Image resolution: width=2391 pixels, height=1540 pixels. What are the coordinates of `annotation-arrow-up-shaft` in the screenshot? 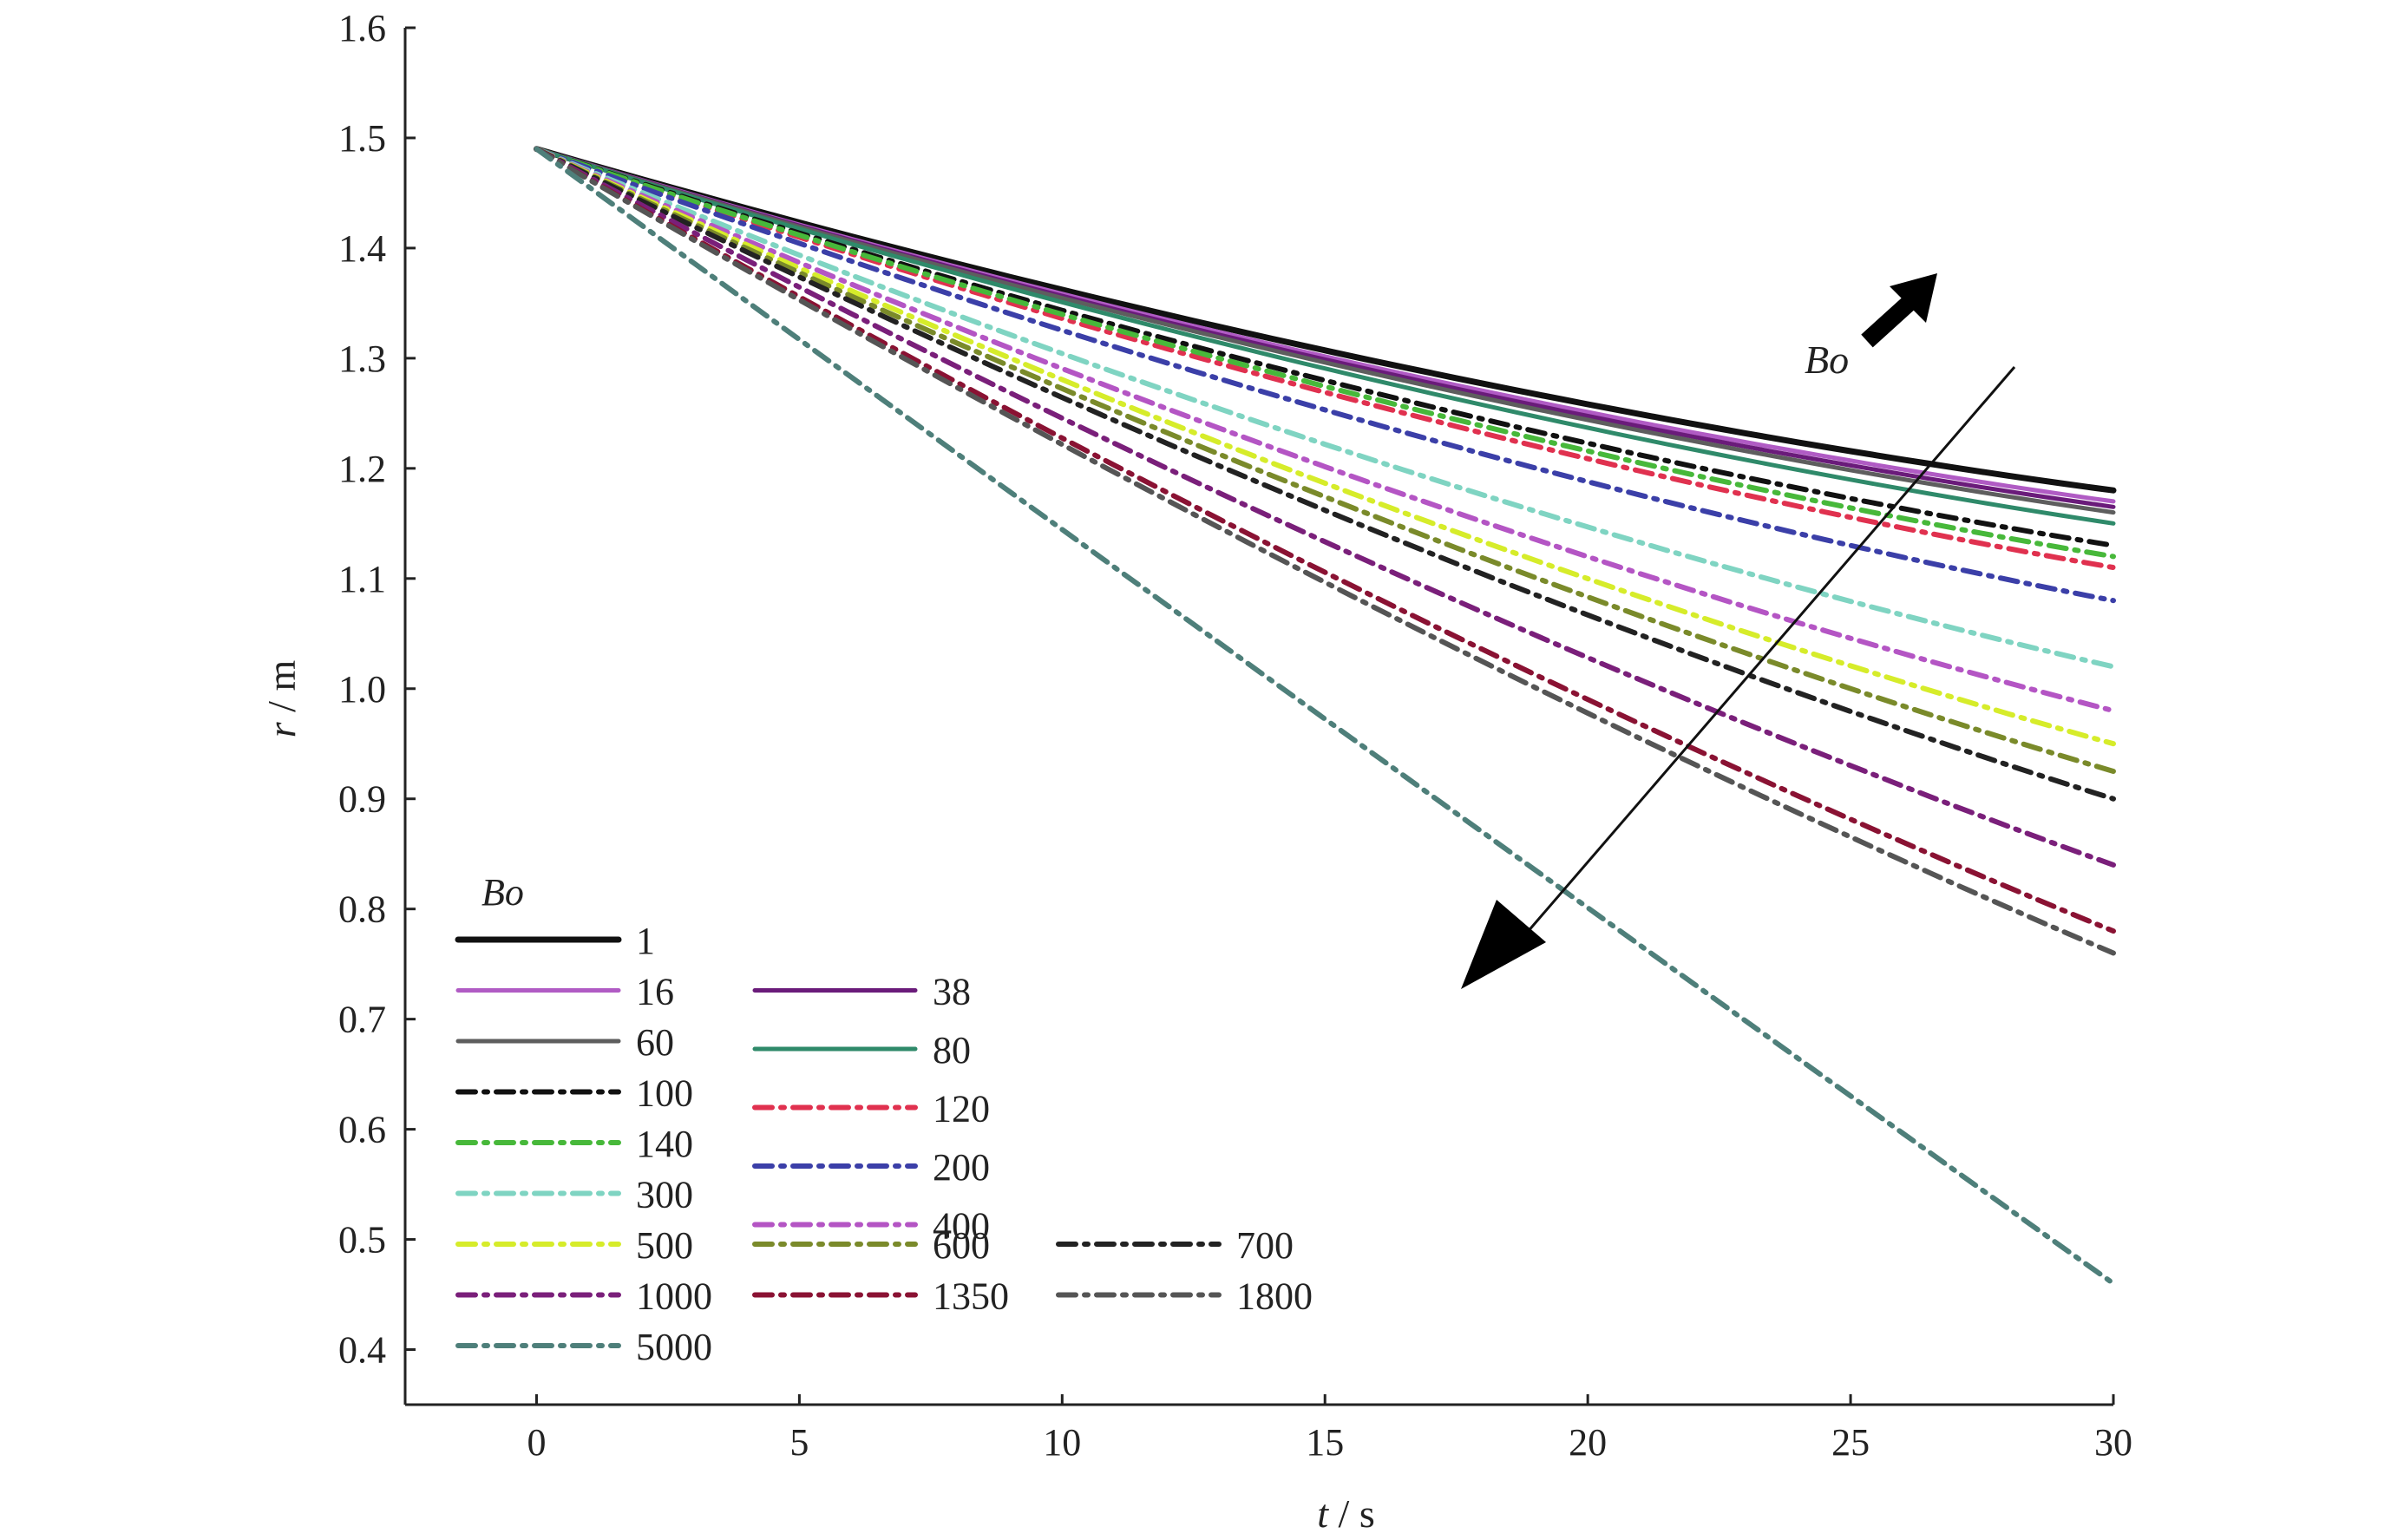 It's located at (1890, 320).